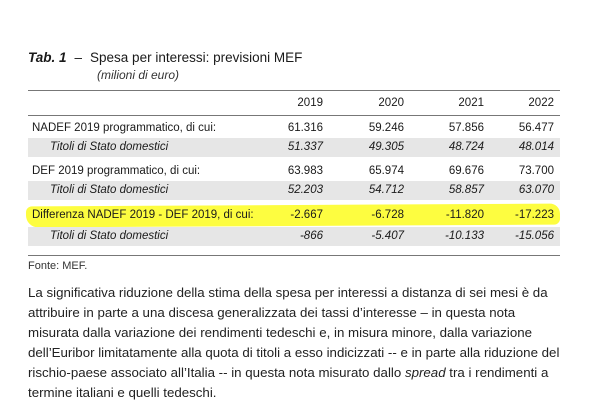 The image size is (597, 417). Describe the element at coordinates (466, 171) in the screenshot. I see `cell: 69.676` at that location.